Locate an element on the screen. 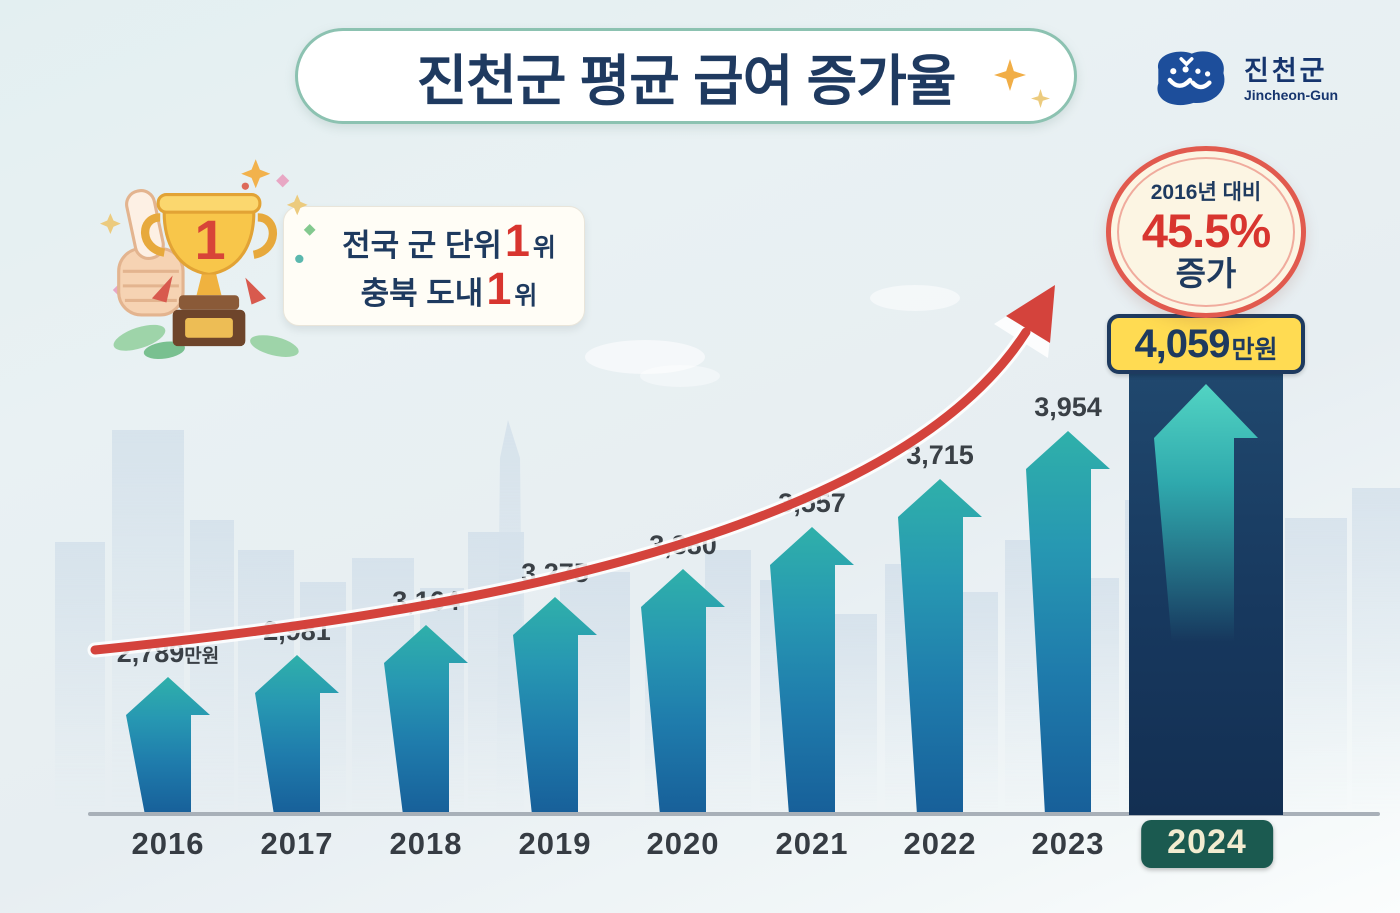  trophy-illustration: 1 is located at coordinates (208, 259).